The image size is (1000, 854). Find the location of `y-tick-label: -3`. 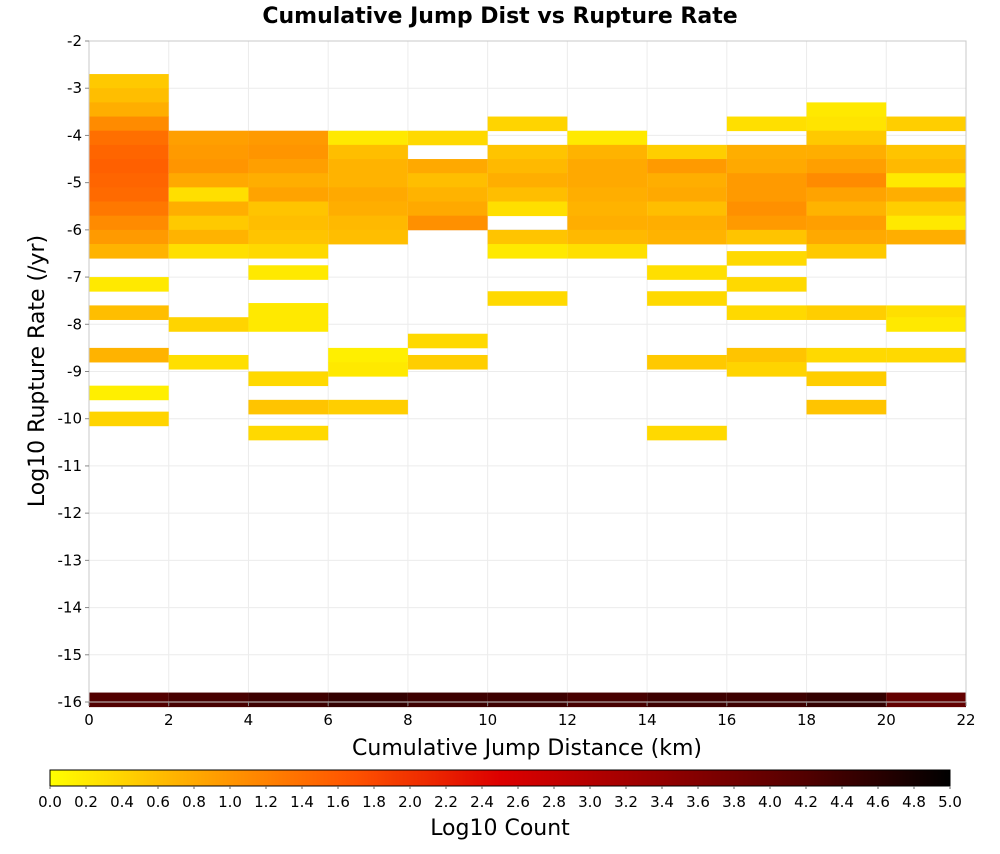

y-tick-label: -3 is located at coordinates (74, 88).